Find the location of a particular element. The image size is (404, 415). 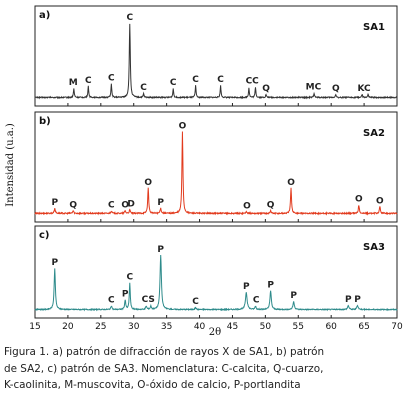

x-tick-label: 15 is located at coordinates (34, 327).